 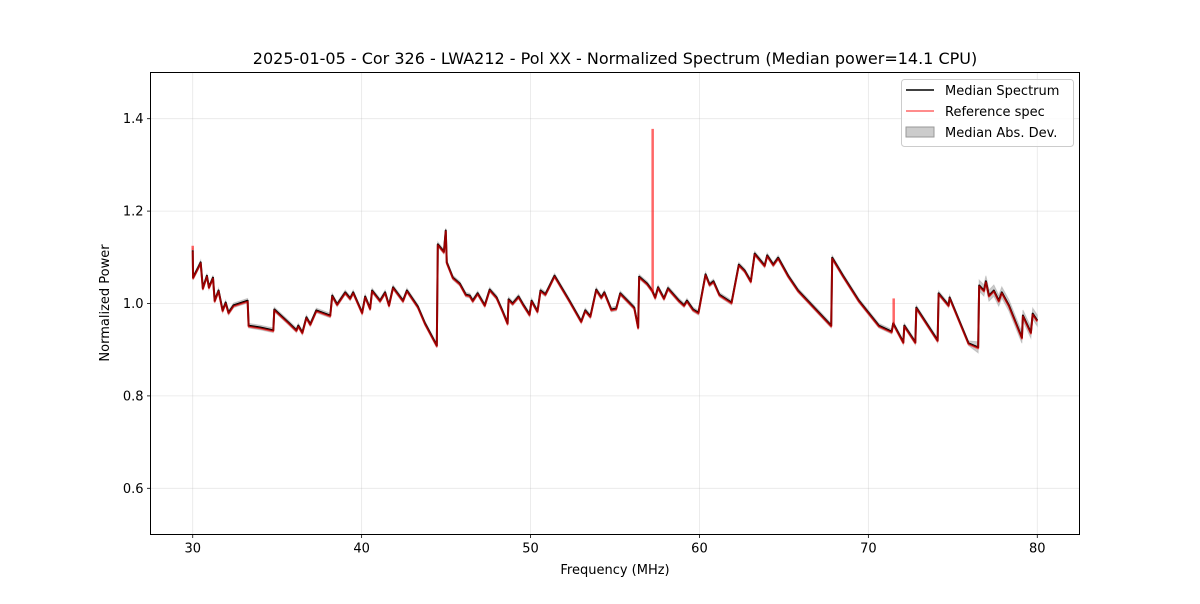 What do you see at coordinates (920, 132) in the screenshot?
I see `legend-mad-swatch` at bounding box center [920, 132].